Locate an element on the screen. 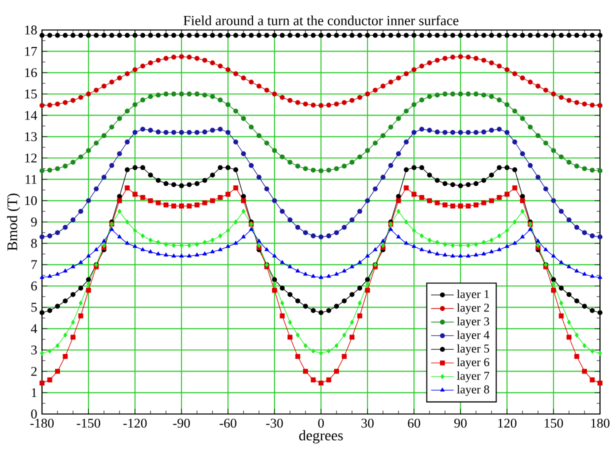 Image resolution: width=612 pixels, height=453 pixels. legend-label: layer 6 is located at coordinates (473, 363).